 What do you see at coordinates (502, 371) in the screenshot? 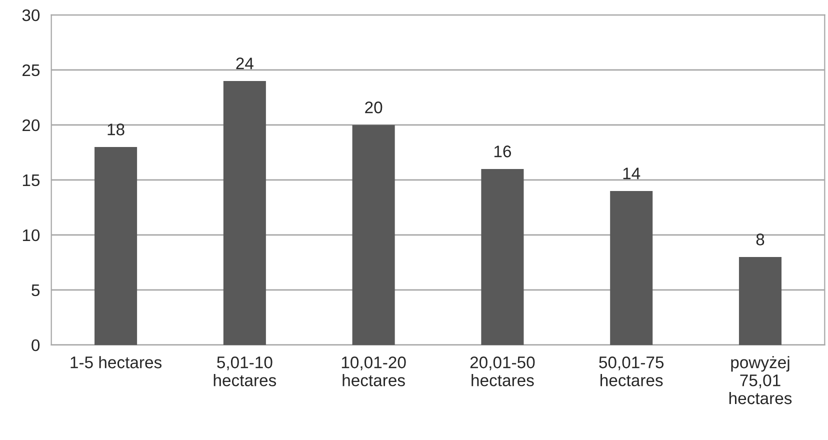
I see `x-tick-label: 20,01-50 hectares` at bounding box center [502, 371].